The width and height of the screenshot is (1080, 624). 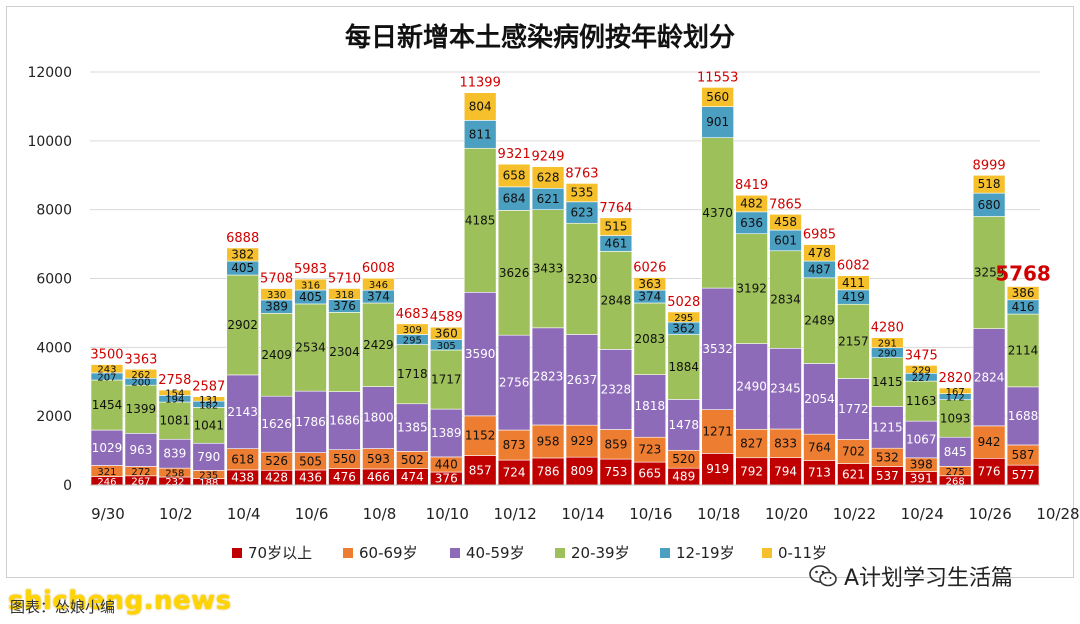 I want to click on bar-data-label: 2345, so click(x=785, y=389).